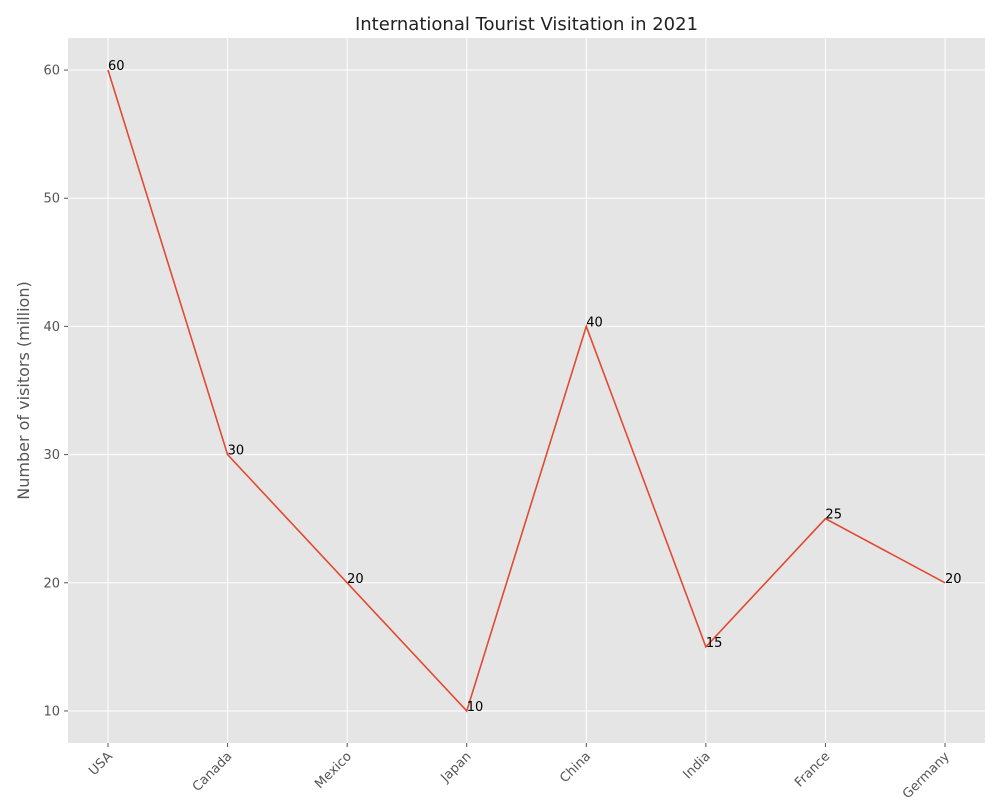 This screenshot has height=805, width=1000. What do you see at coordinates (594, 322) in the screenshot?
I see `data-label: 40` at bounding box center [594, 322].